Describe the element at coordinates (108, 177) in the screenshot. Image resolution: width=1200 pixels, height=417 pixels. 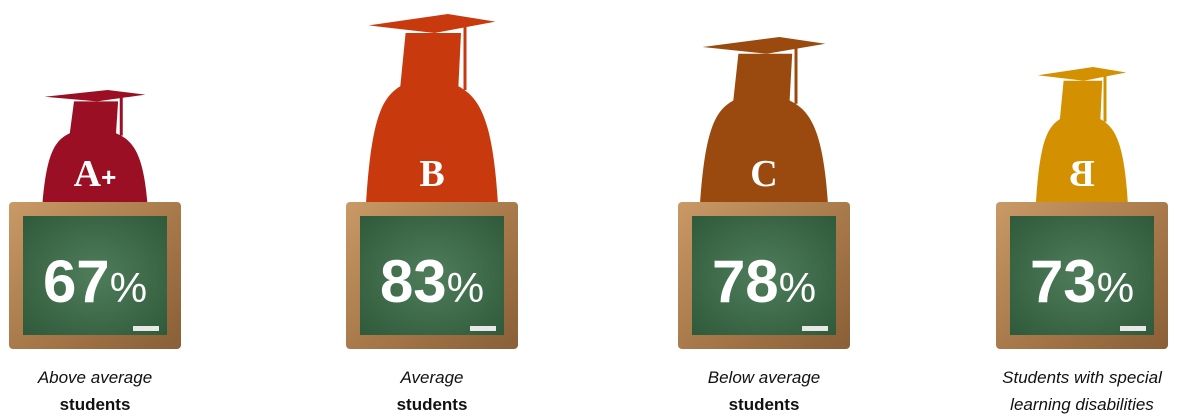
I see `grade-suffix: +` at that location.